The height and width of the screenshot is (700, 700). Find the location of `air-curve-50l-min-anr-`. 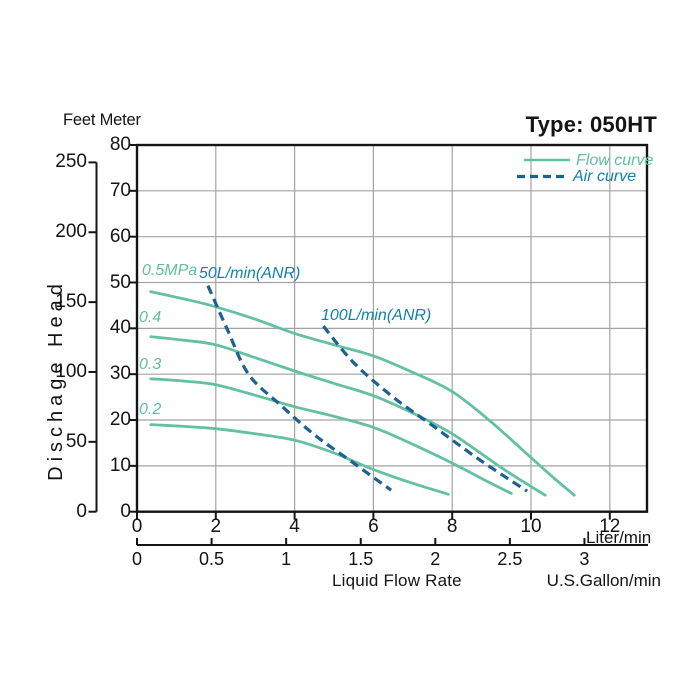

air-curve-50l-min-anr- is located at coordinates (299, 388).